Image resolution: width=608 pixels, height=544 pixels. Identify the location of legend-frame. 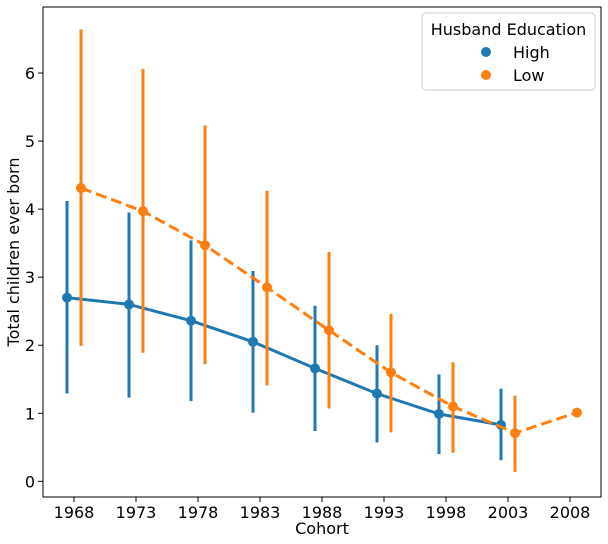
(508, 51).